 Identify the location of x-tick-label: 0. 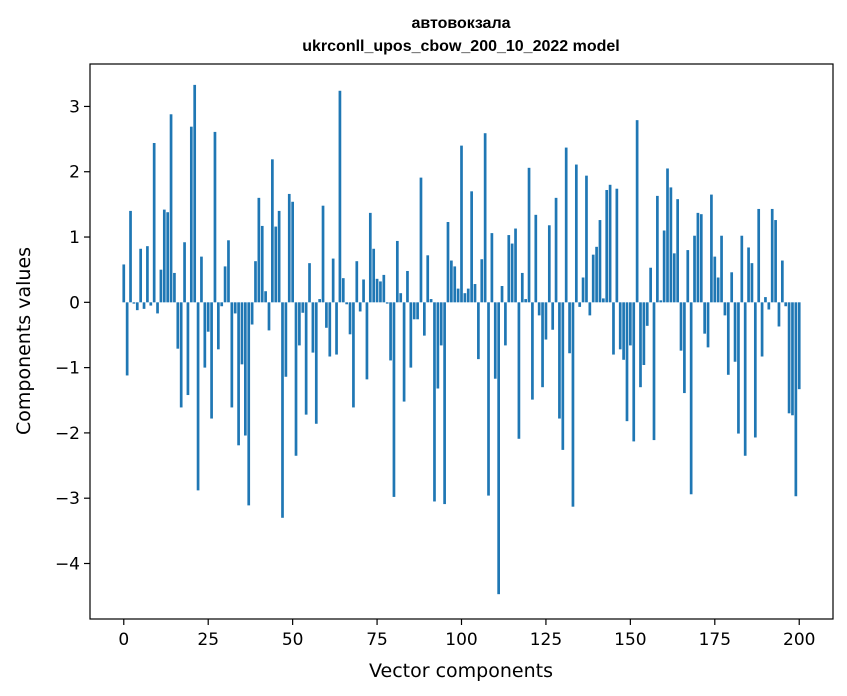
(123, 640).